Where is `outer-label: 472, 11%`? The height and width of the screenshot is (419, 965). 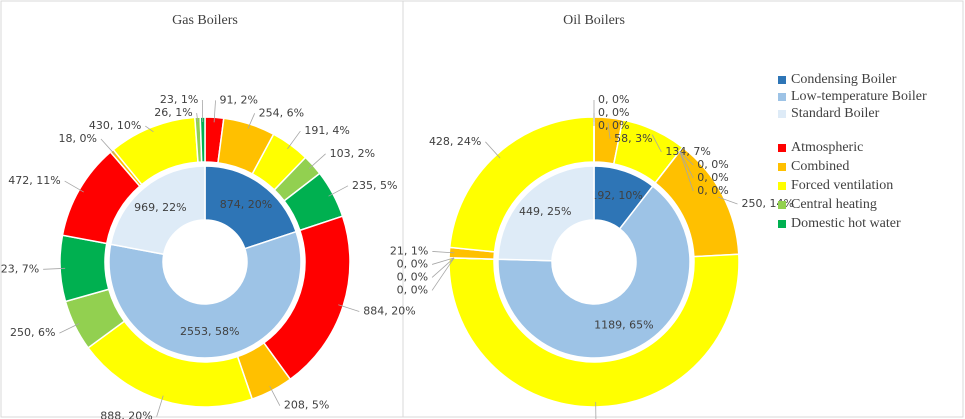
outer-label: 472, 11% is located at coordinates (34, 180).